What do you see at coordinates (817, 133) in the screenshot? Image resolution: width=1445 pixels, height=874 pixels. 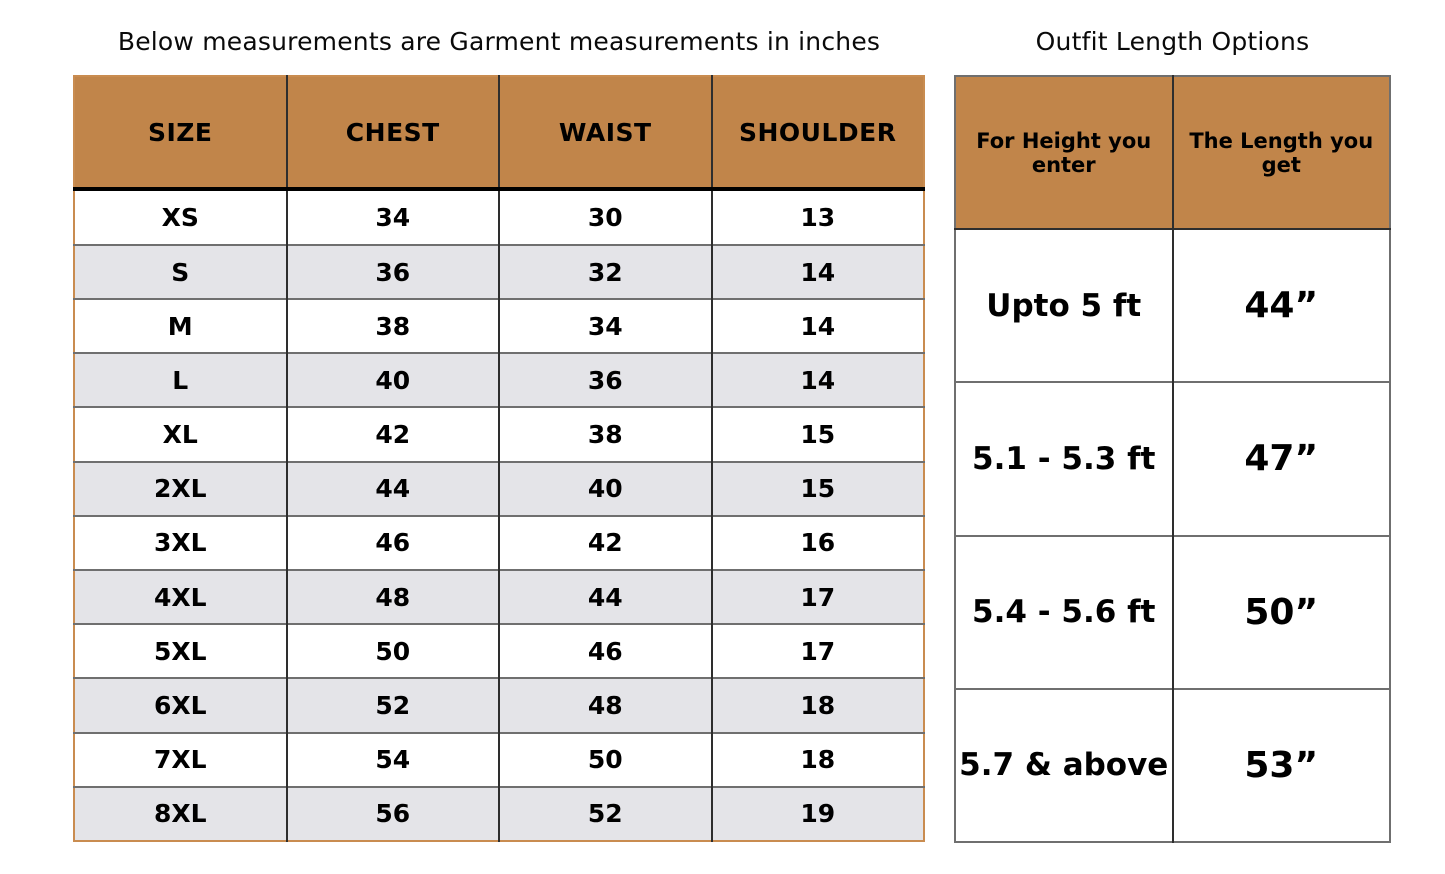 I see `column-header: SHOULDER` at bounding box center [817, 133].